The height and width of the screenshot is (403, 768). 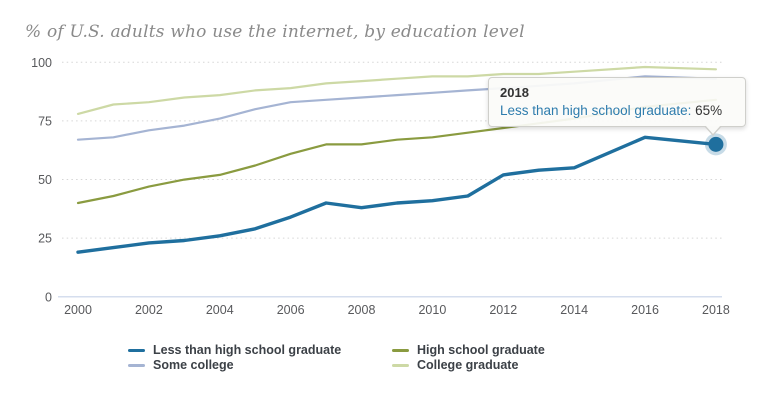 I want to click on x-tick-label: 2010, so click(x=432, y=310).